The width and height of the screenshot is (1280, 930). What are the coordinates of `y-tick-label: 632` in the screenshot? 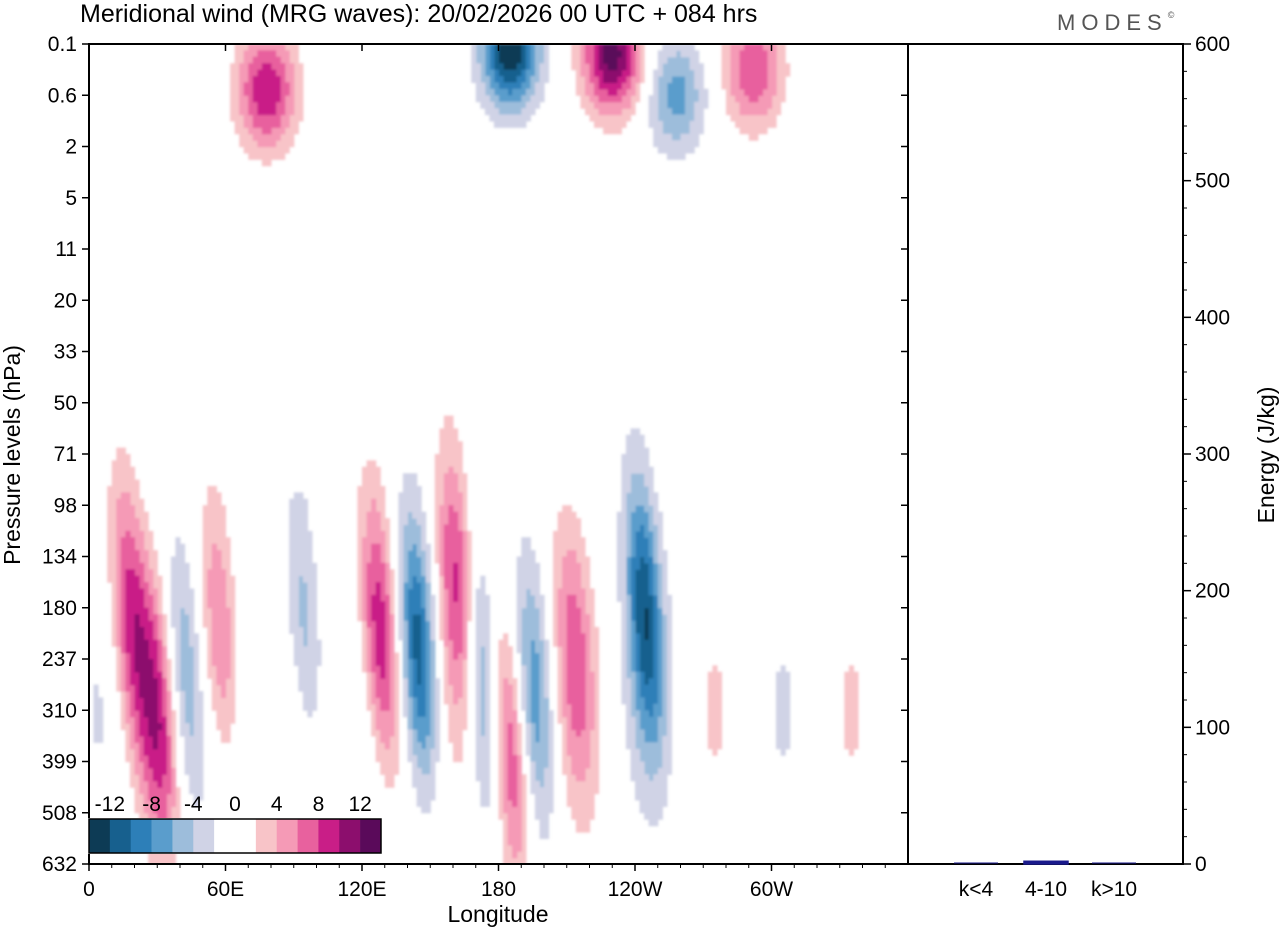 It's located at (59, 864).